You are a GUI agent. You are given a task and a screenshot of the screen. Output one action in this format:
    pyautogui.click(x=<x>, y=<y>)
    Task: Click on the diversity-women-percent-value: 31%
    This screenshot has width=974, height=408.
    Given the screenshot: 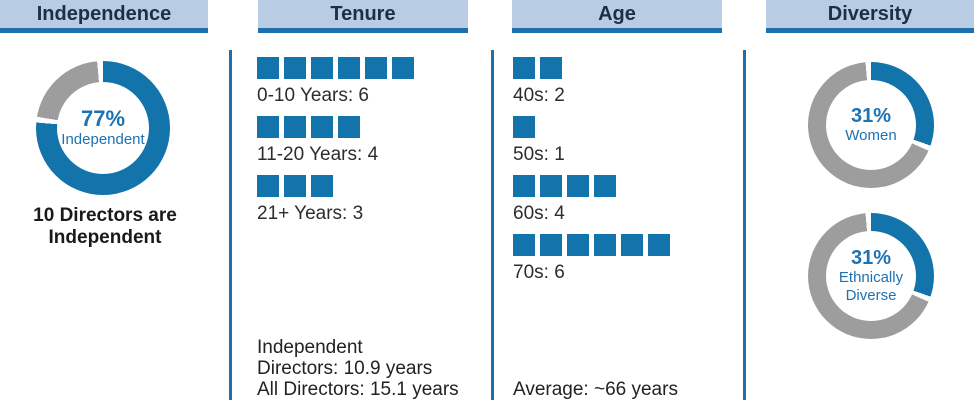 What is the action you would take?
    pyautogui.click(x=871, y=116)
    